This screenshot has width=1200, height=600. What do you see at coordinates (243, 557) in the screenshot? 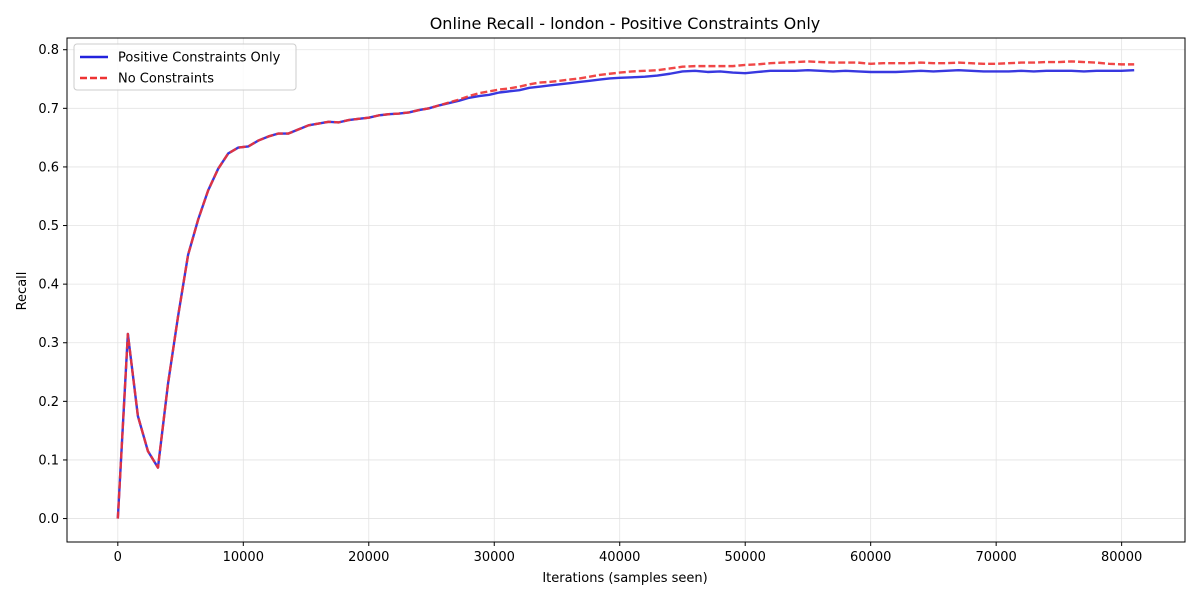
I see `x-tick-label: 10000` at bounding box center [243, 557].